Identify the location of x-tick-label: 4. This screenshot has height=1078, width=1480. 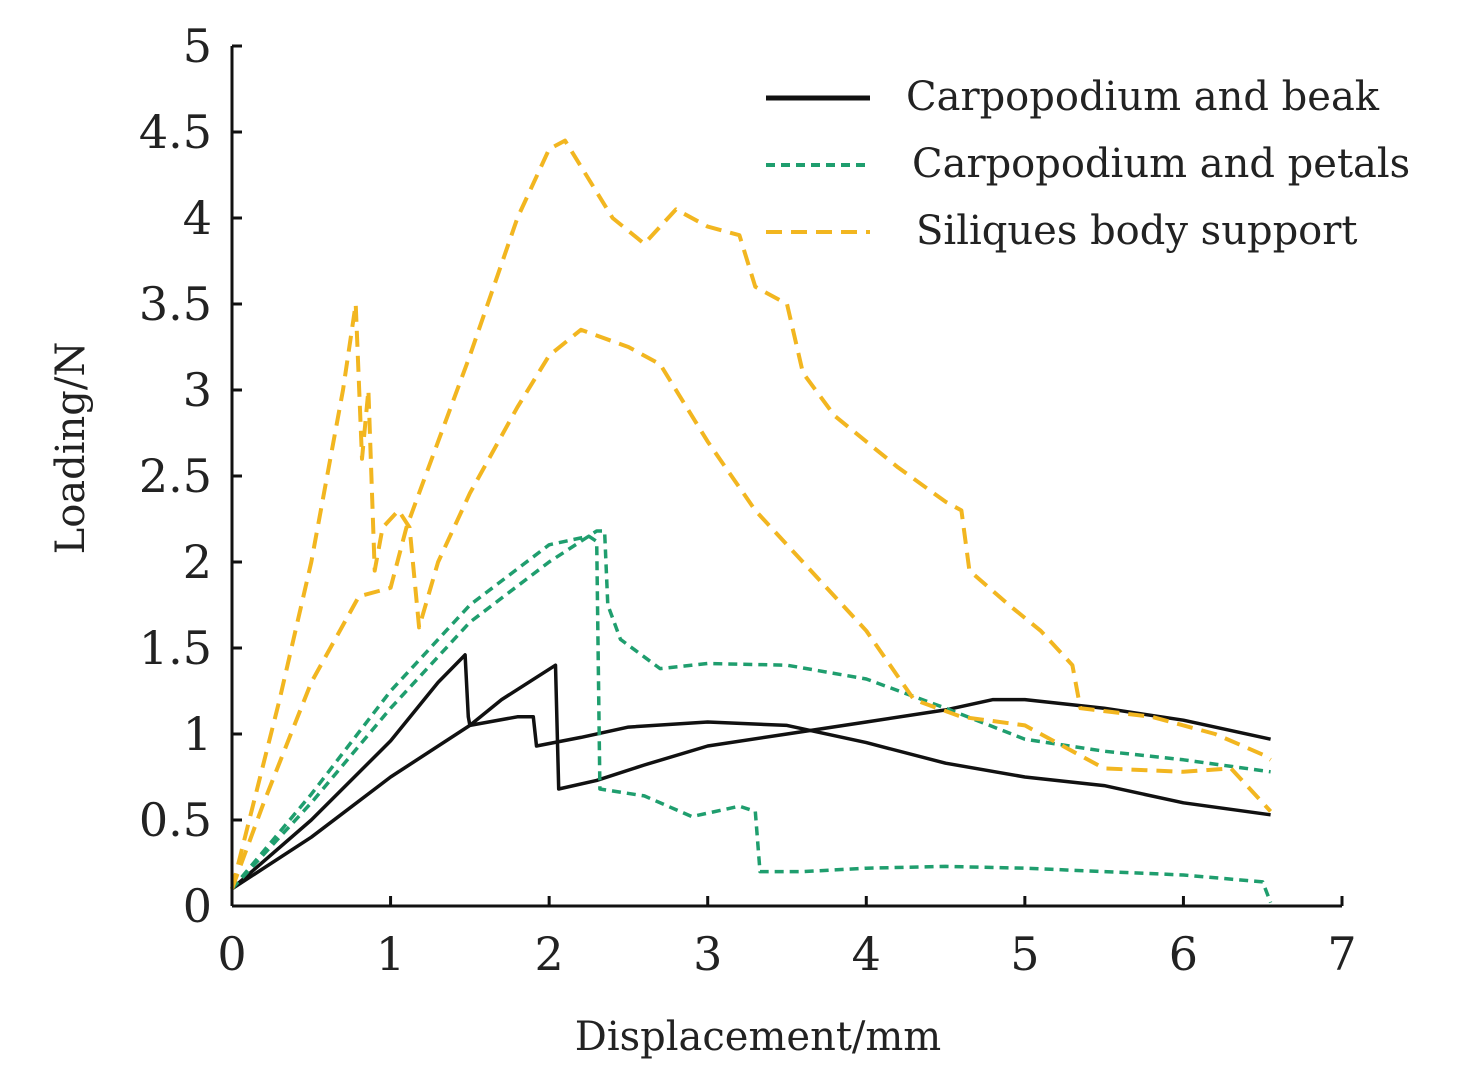
(866, 954).